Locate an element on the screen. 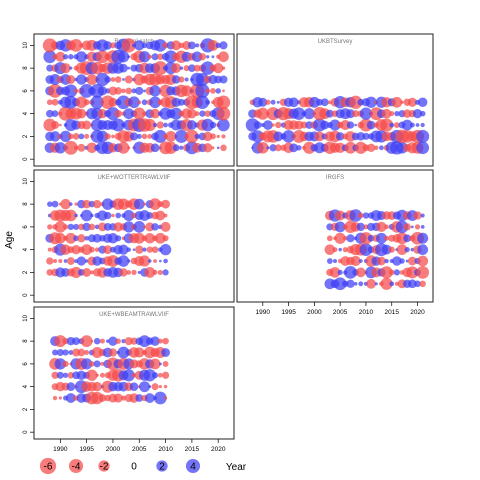 Image resolution: width=480 pixels, height=480 pixels. y-tick-label: 10 is located at coordinates (26, 180).